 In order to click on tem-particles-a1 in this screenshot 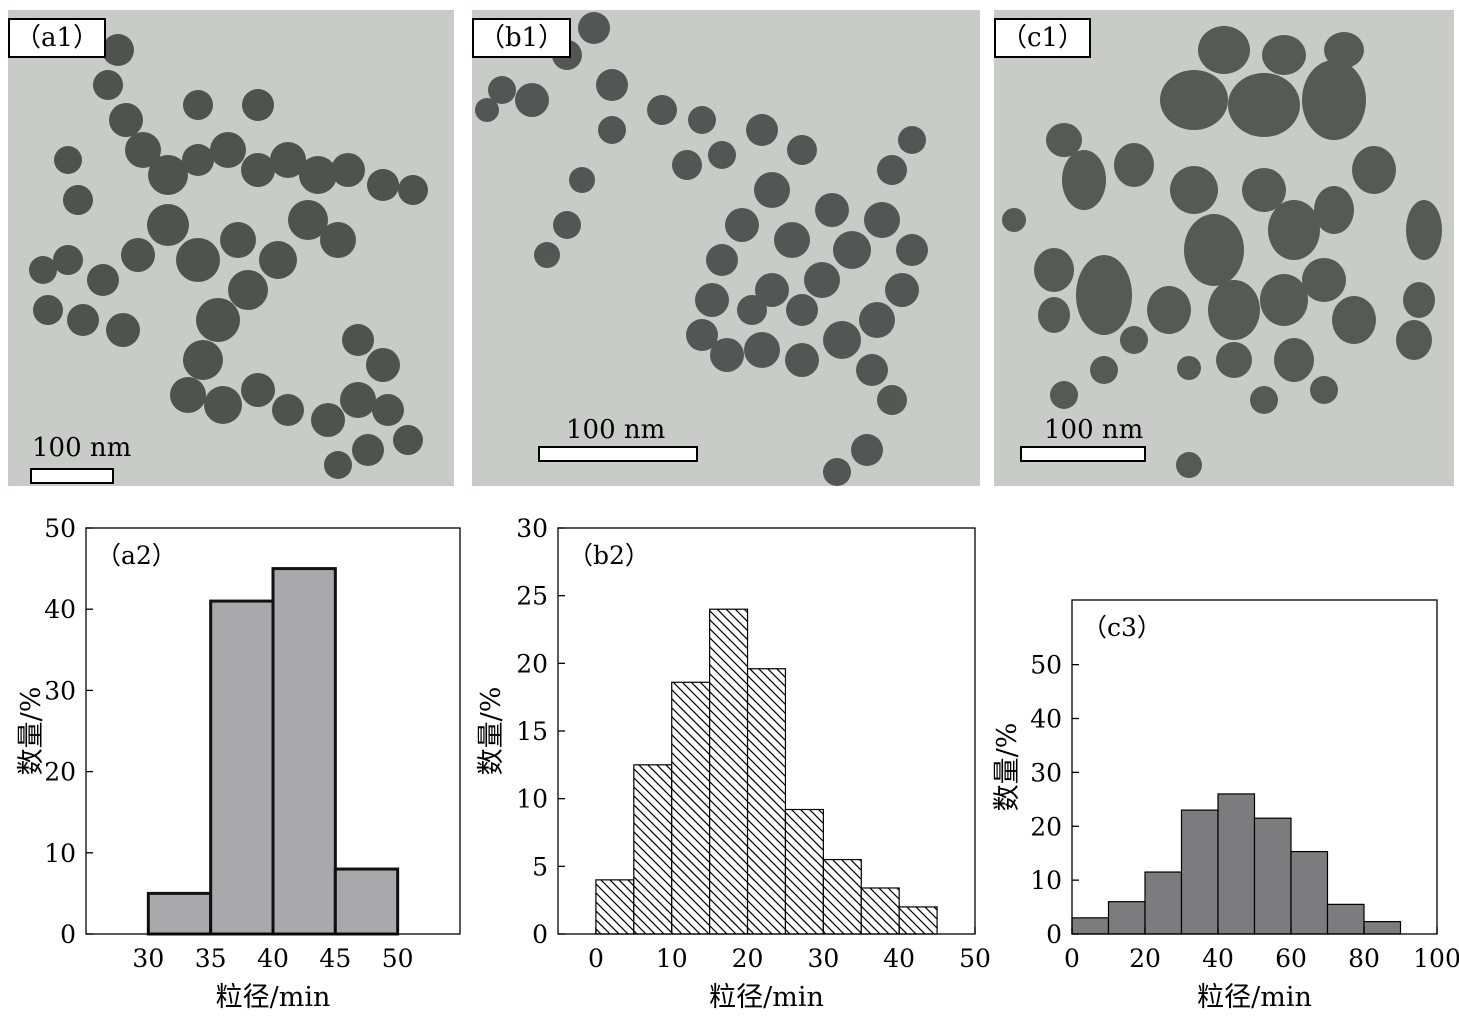, I will do `click(228, 256)`.